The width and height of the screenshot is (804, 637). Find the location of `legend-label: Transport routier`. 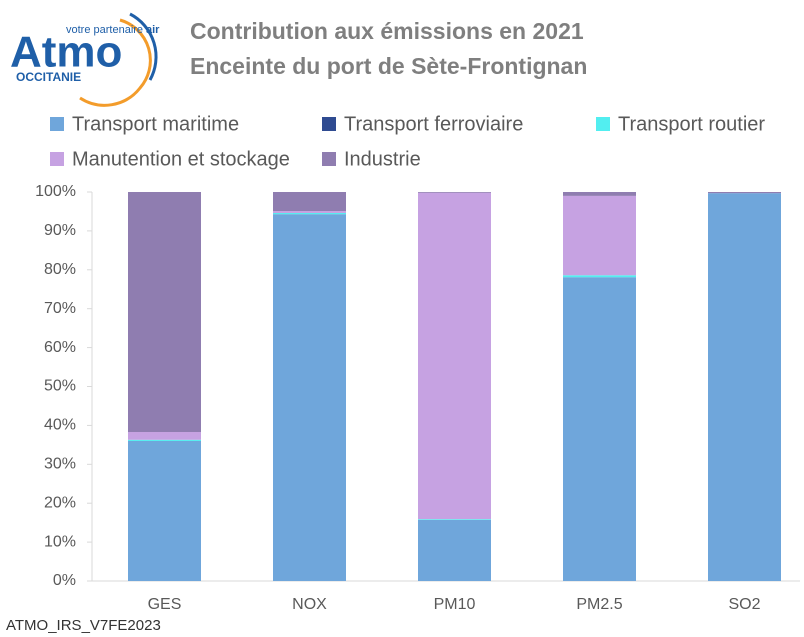

legend-label: Transport routier is located at coordinates (691, 124).